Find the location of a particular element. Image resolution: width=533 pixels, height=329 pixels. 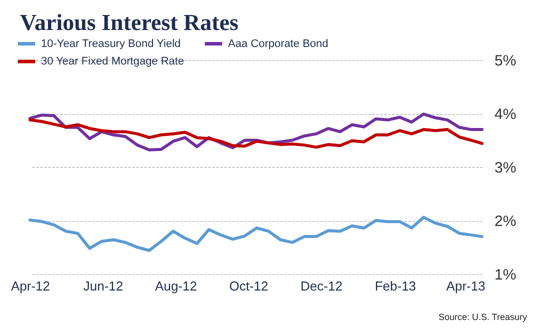

x-tick-label: Oct-12 is located at coordinates (248, 286).